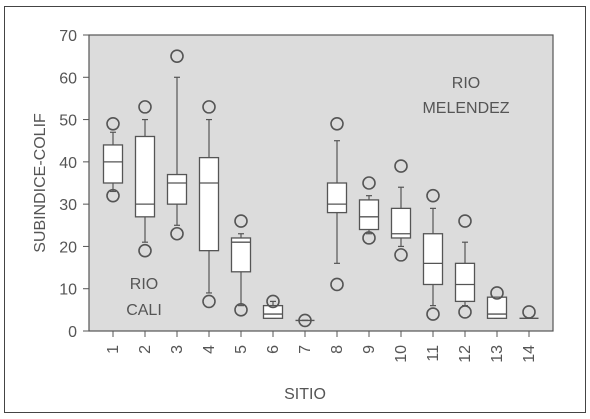 This screenshot has width=590, height=419. What do you see at coordinates (40, 183) in the screenshot?
I see `y-axis-label: SUBINDICE-COLIF` at bounding box center [40, 183].